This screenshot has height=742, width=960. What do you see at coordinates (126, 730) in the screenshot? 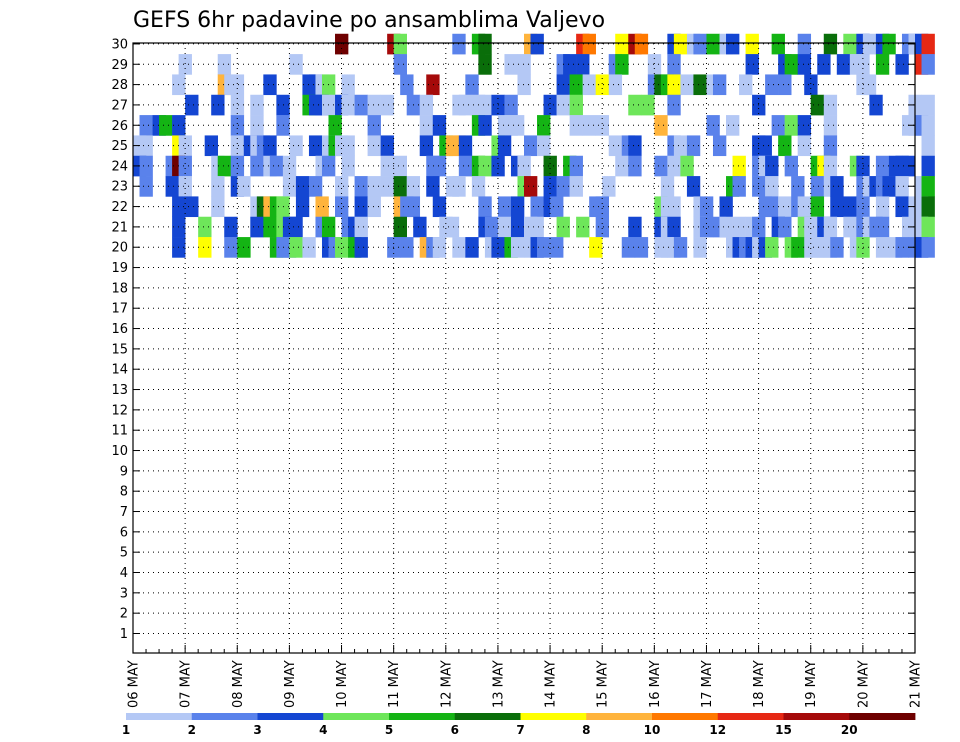
I see `colorbar-label: 1` at bounding box center [126, 730].